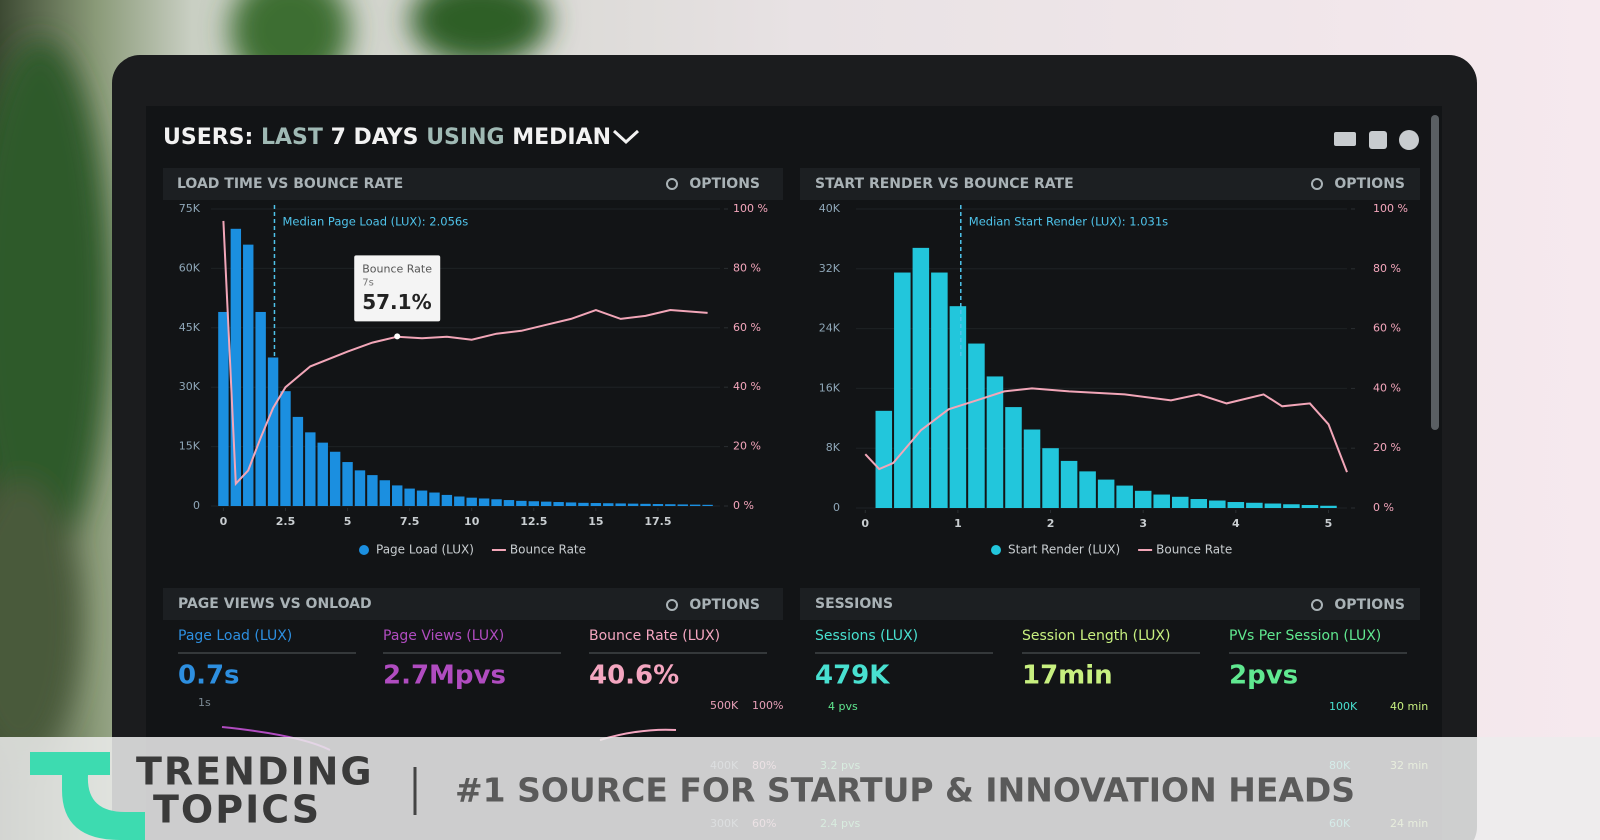 The image size is (1600, 840). I want to click on metric-label: PVs Per Session (LUX), so click(1305, 636).